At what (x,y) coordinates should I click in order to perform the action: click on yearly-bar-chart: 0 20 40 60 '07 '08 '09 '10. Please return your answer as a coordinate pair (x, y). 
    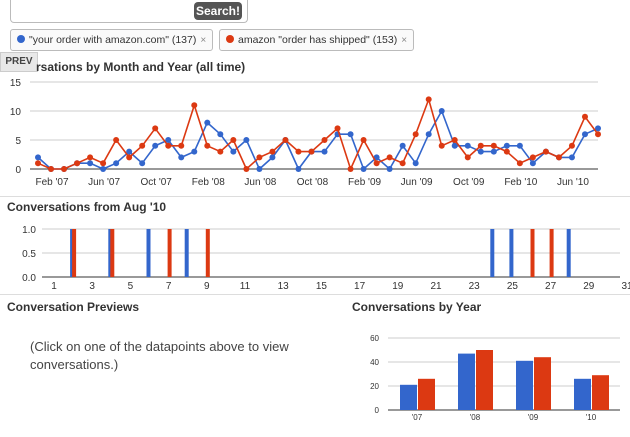
    Looking at the image, I should click on (490, 377).